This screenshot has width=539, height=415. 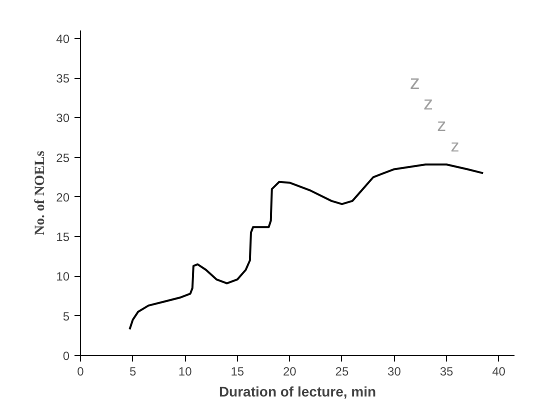 I want to click on y-tick-label: 15, so click(x=63, y=237).